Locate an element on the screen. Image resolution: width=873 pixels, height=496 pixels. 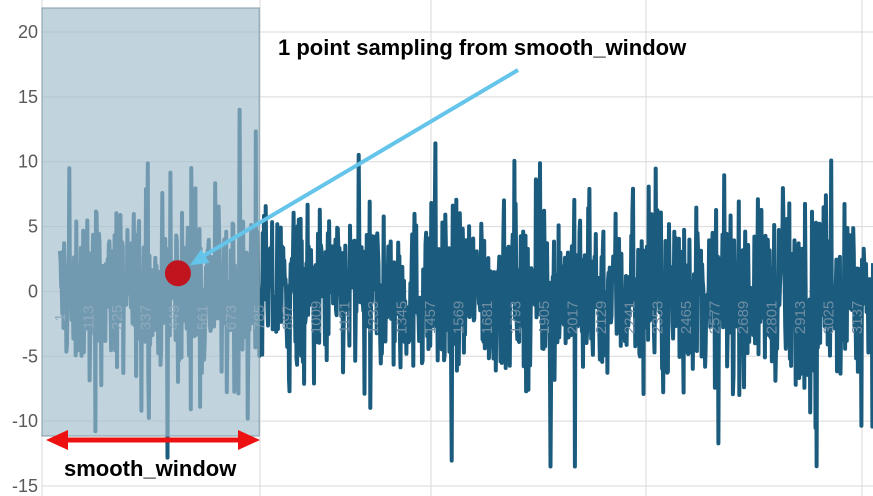
x-tick-label: 2353 is located at coordinates (658, 317).